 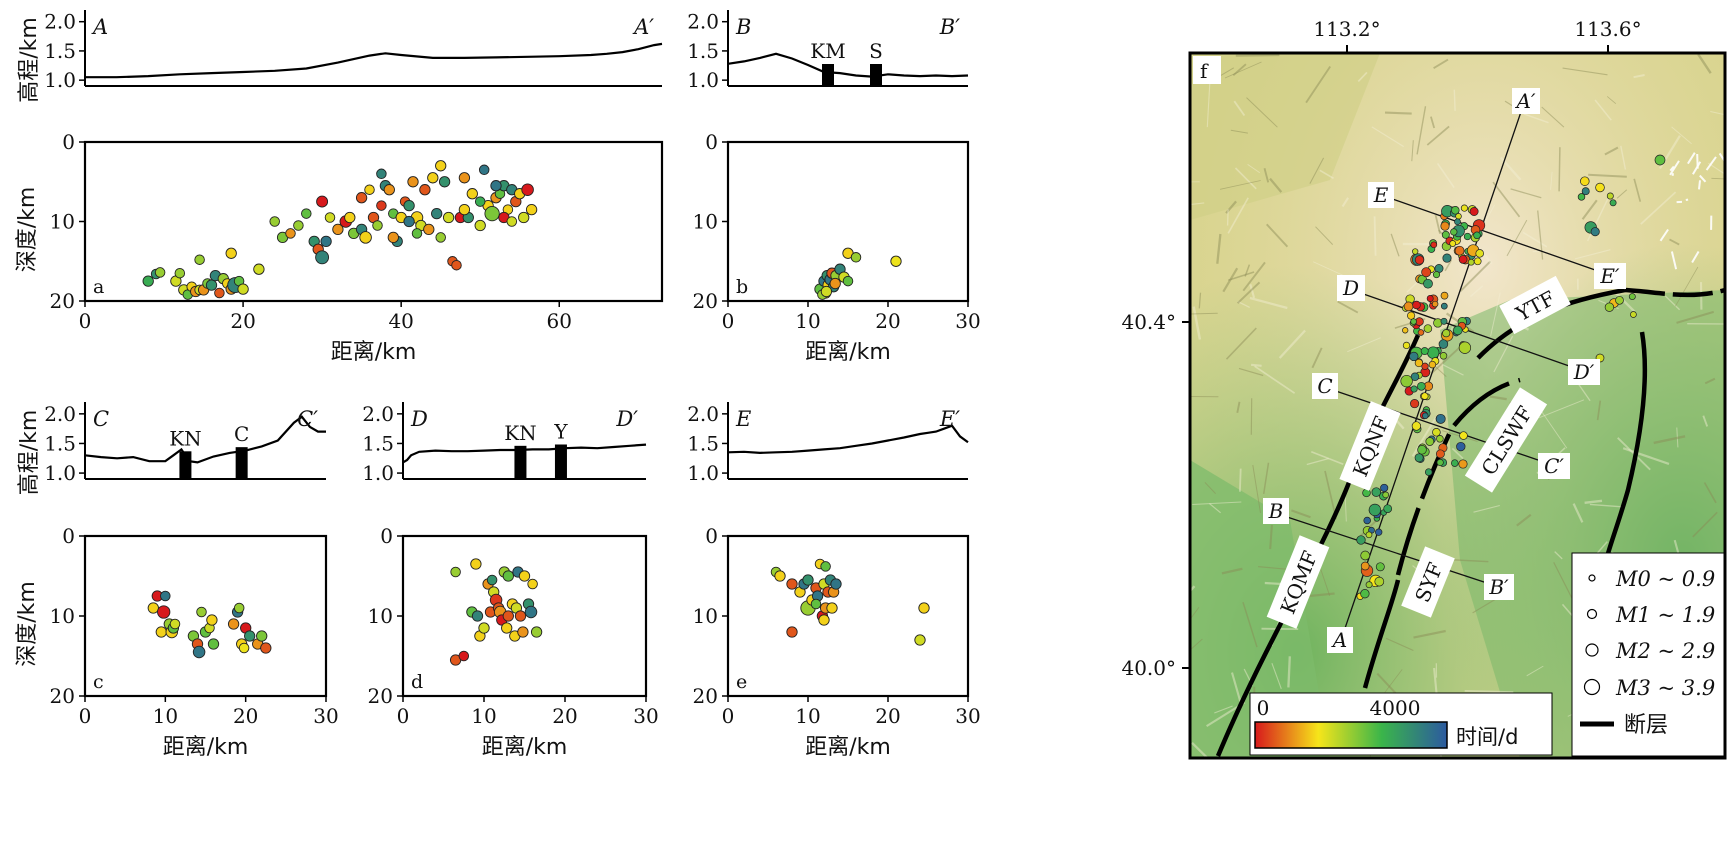 What do you see at coordinates (876, 75) in the screenshot?
I see `fault-marker-S` at bounding box center [876, 75].